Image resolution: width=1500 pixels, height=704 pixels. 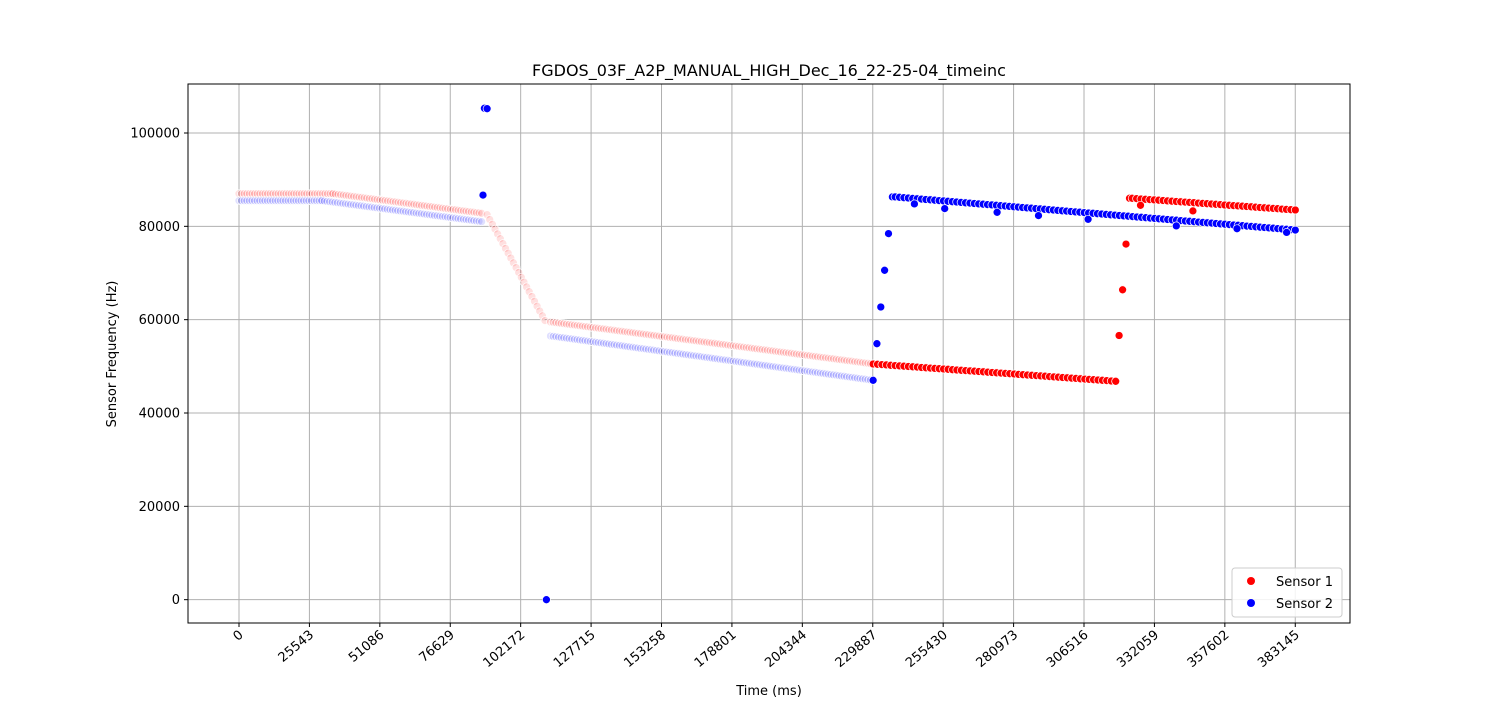 I want to click on x-tick-label: 383145, so click(x=1279, y=649).